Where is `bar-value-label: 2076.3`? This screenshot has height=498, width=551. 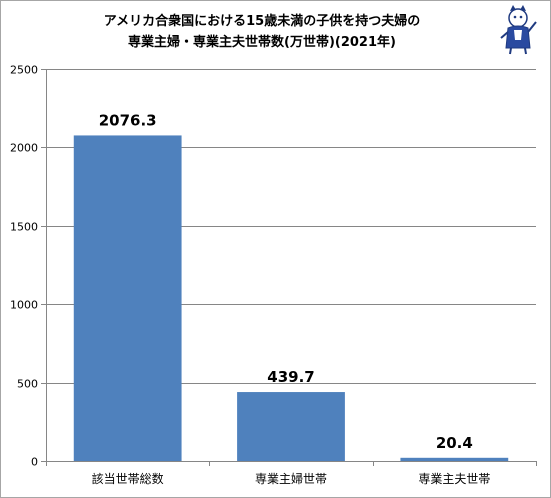 bar-value-label: 2076.3 is located at coordinates (128, 120).